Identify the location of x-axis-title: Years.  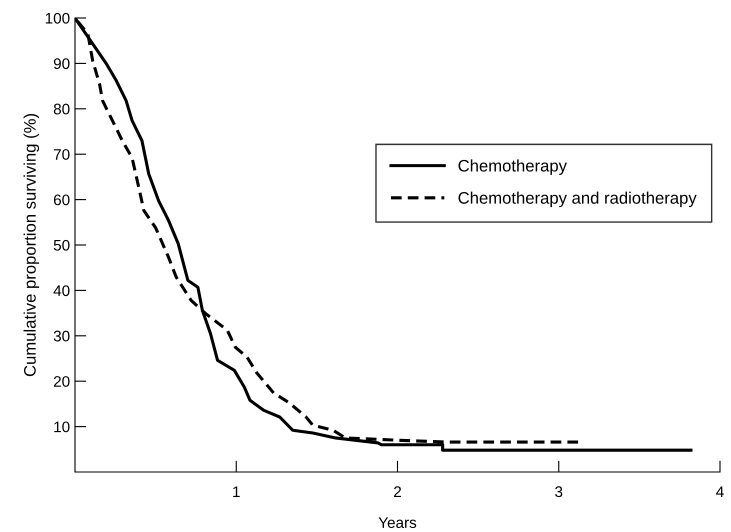
(397, 522).